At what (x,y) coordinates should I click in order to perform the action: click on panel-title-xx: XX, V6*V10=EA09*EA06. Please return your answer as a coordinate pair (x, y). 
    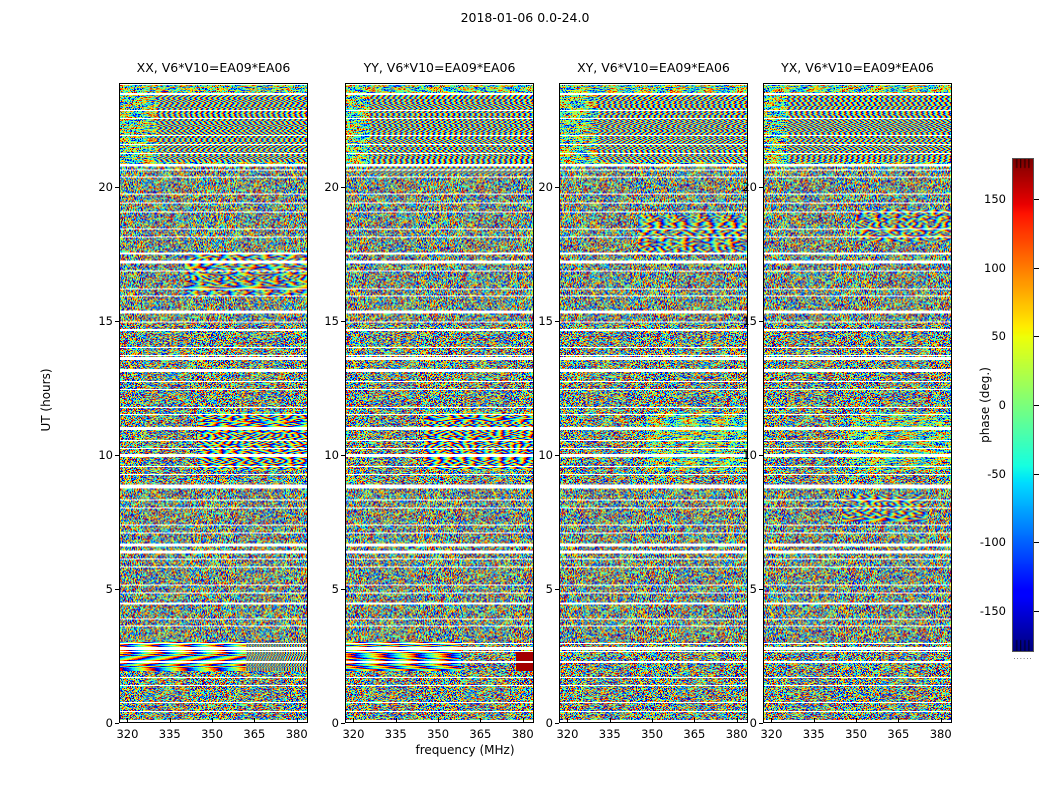
    Looking at the image, I should click on (213, 67).